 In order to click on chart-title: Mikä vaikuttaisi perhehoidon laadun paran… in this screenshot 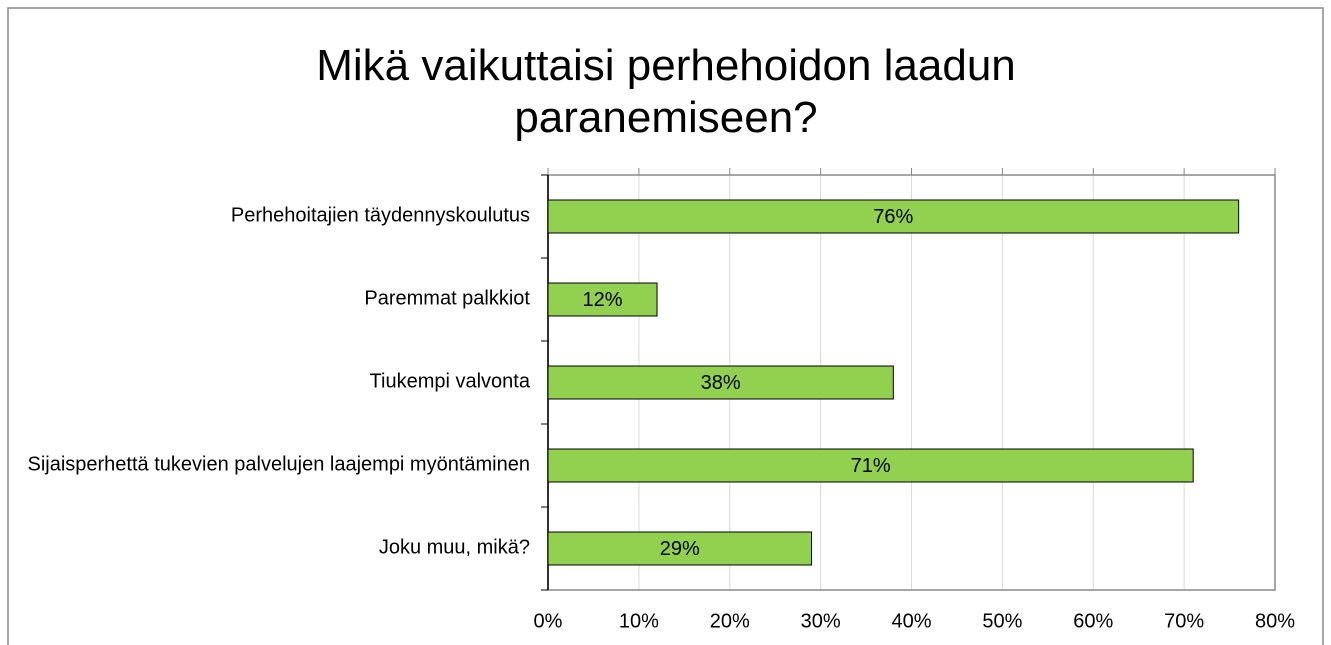, I will do `click(666, 91)`.